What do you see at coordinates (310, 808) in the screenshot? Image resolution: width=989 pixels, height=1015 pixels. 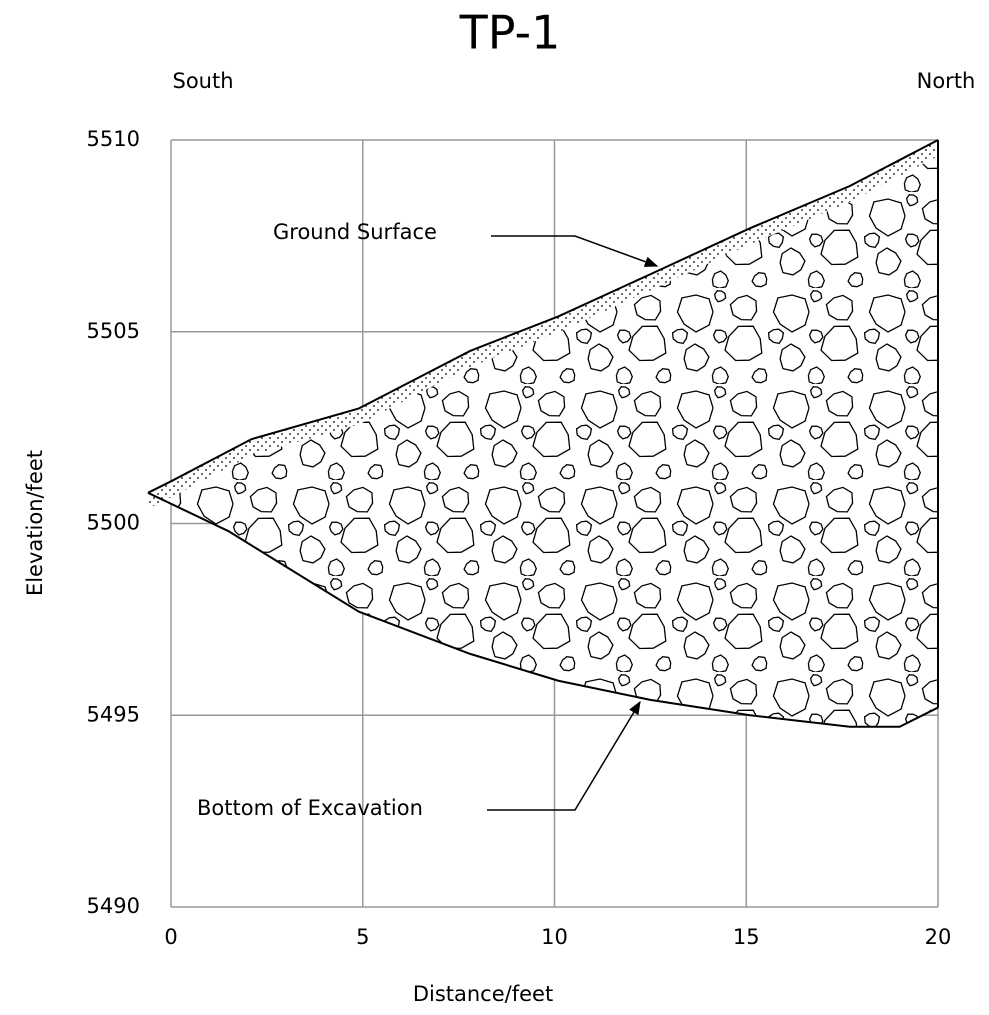 I see `bottom-label: Bottom of Excavation` at bounding box center [310, 808].